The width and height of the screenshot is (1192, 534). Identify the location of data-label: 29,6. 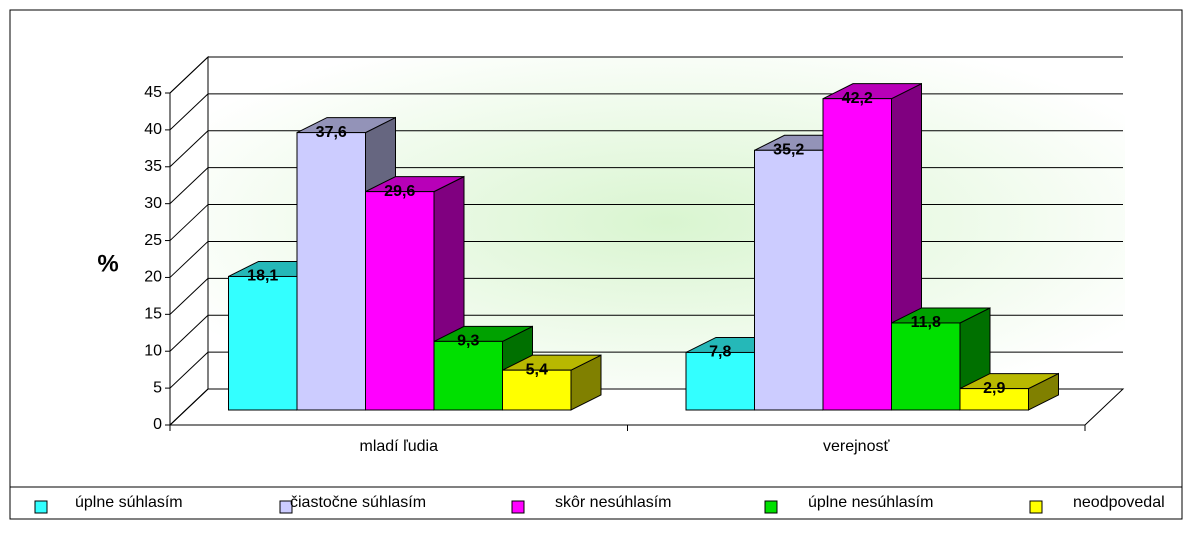
(399, 191).